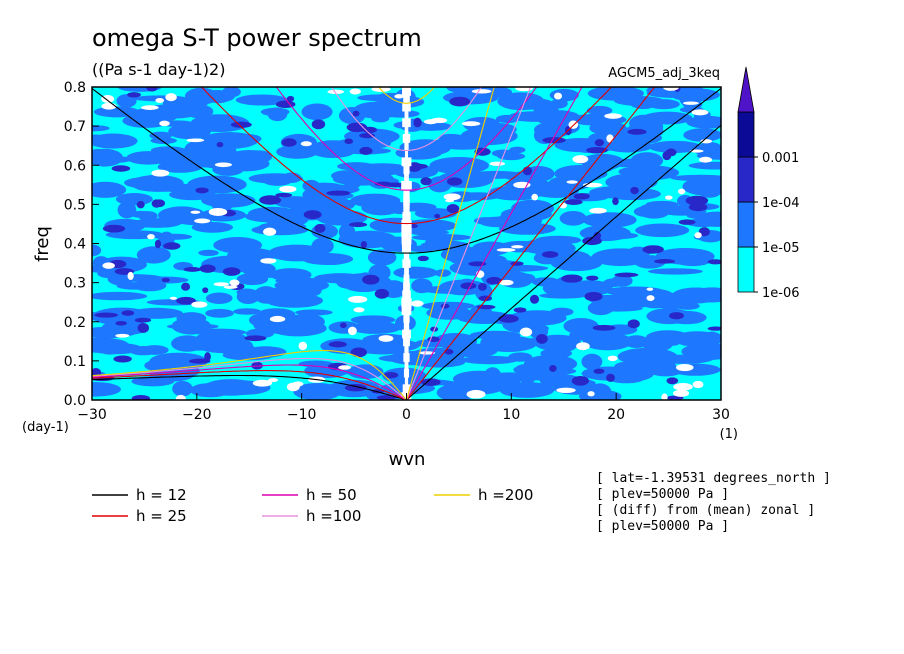  I want to click on colorbar-label: 1e-04, so click(781, 203).